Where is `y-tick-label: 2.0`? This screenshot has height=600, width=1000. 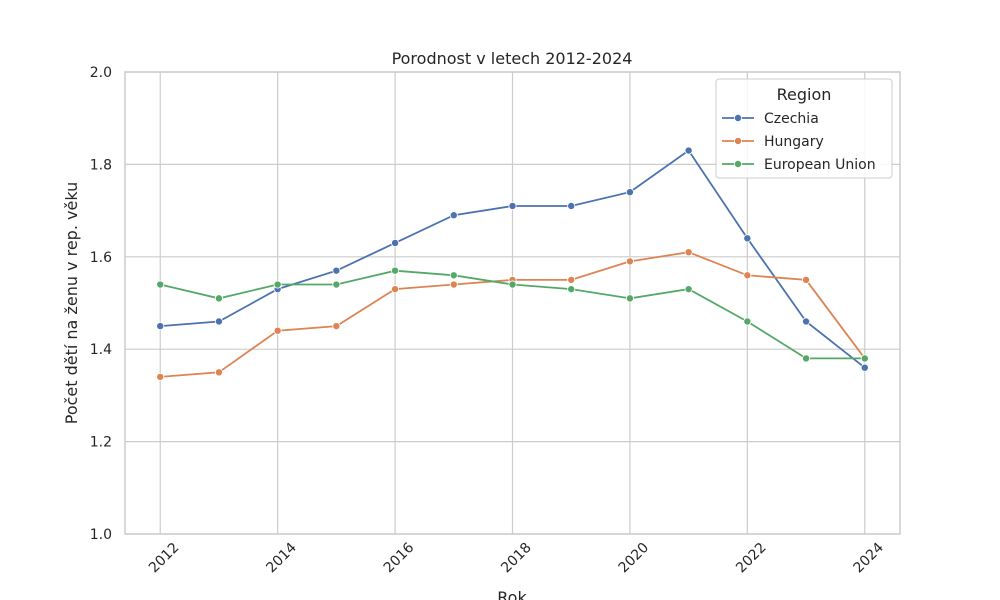
y-tick-label: 2.0 is located at coordinates (101, 73).